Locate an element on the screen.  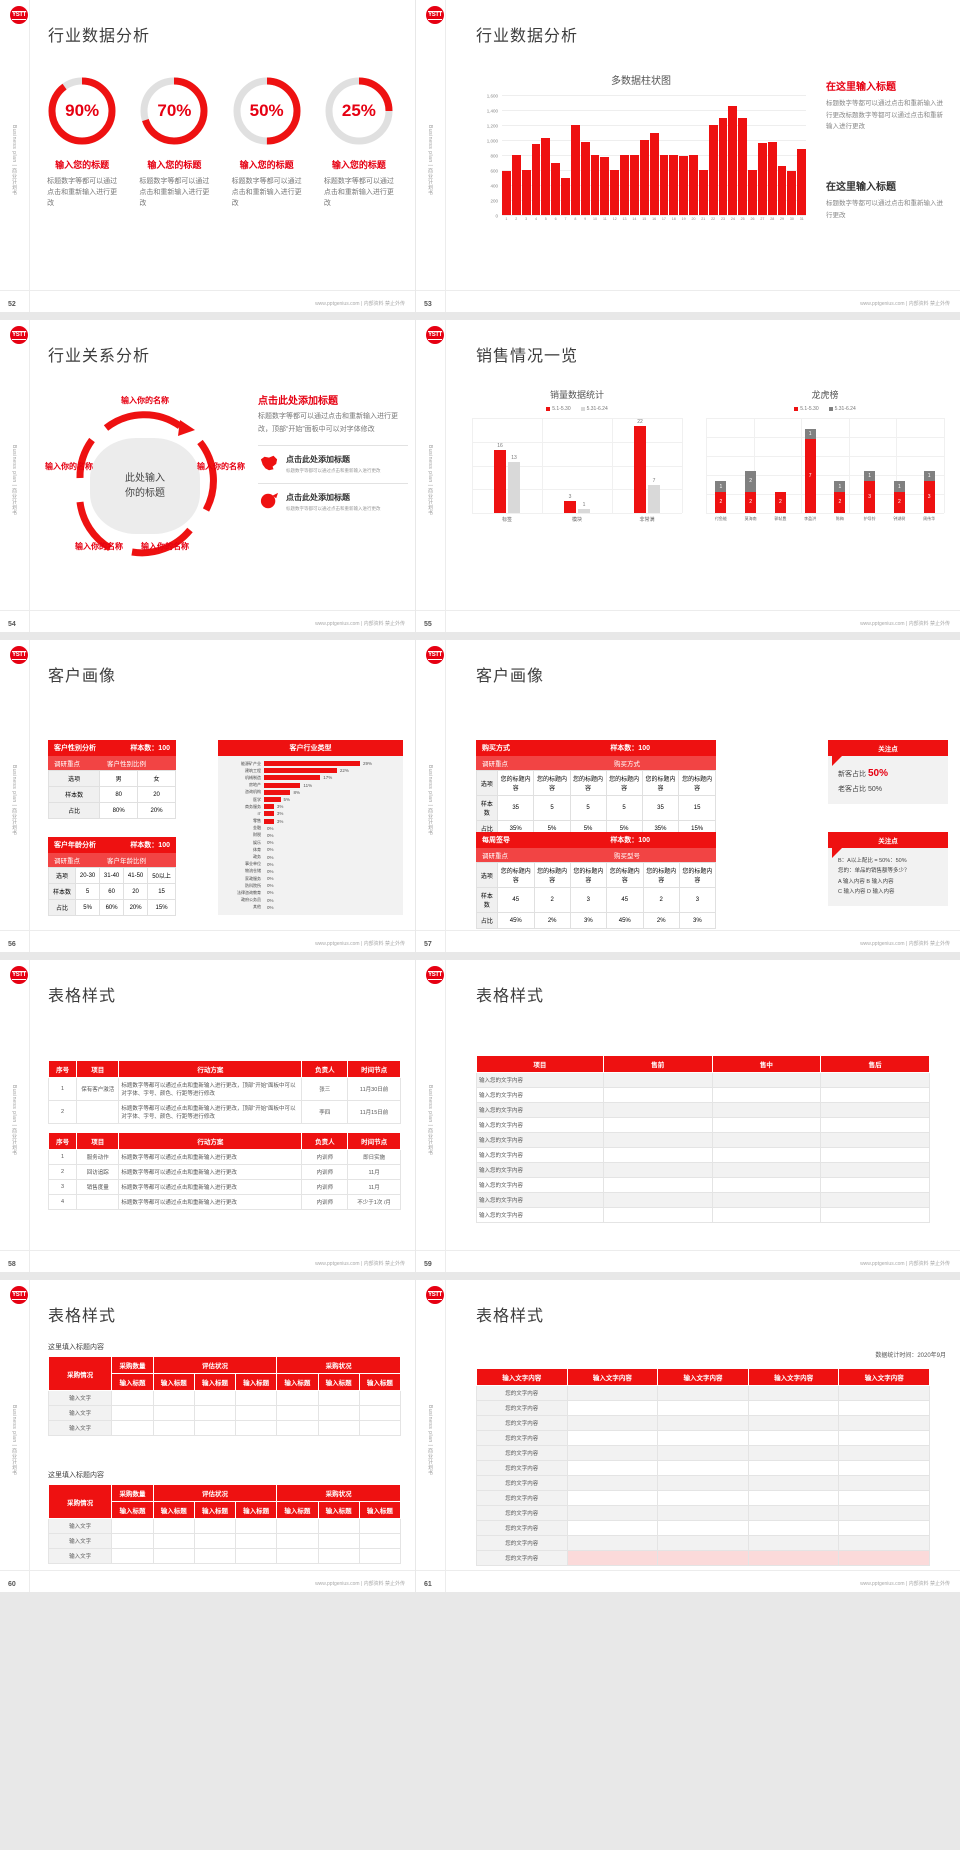
page-number: 57 is located at coordinates (428, 944).